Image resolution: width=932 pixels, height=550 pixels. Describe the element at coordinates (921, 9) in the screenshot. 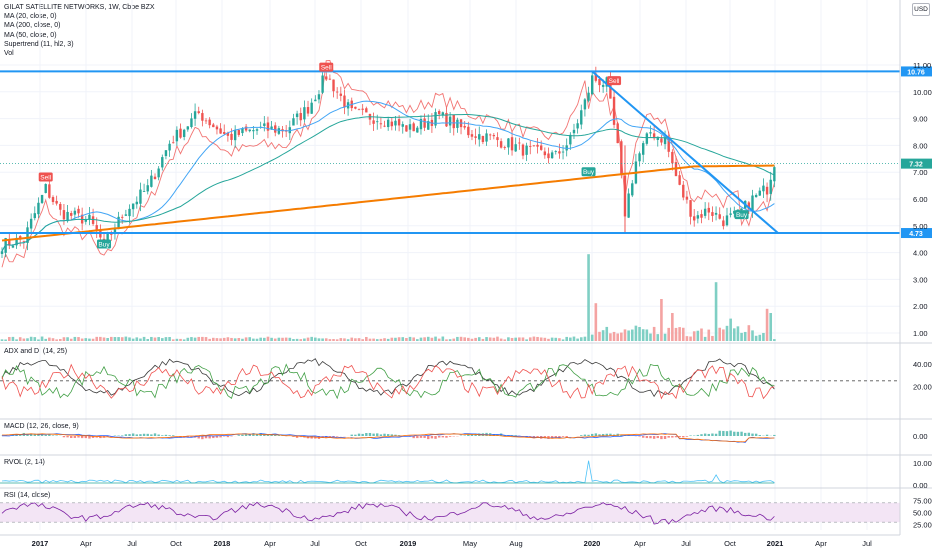

I see `currency-button: USD` at that location.